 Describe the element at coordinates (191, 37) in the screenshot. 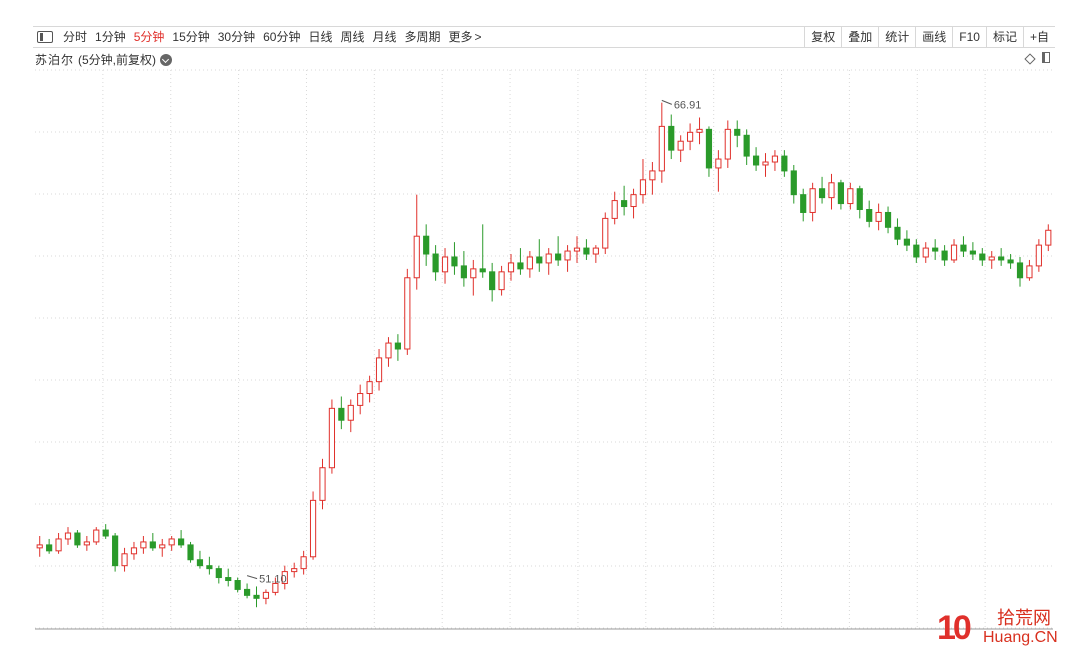

I see `period-tab-15min: 15分钟` at that location.